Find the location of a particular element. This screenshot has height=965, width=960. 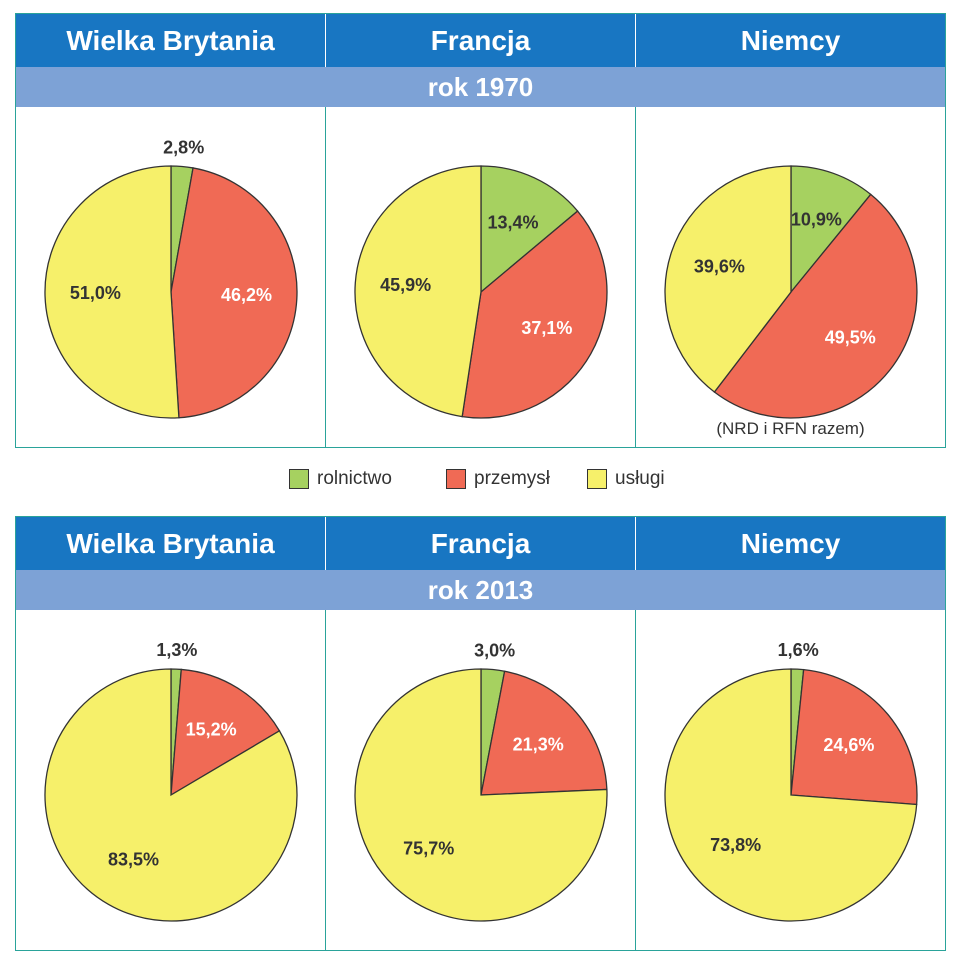

pie-cell-france-1970: 13,4% 37,1% 45,9% is located at coordinates (480, 277).